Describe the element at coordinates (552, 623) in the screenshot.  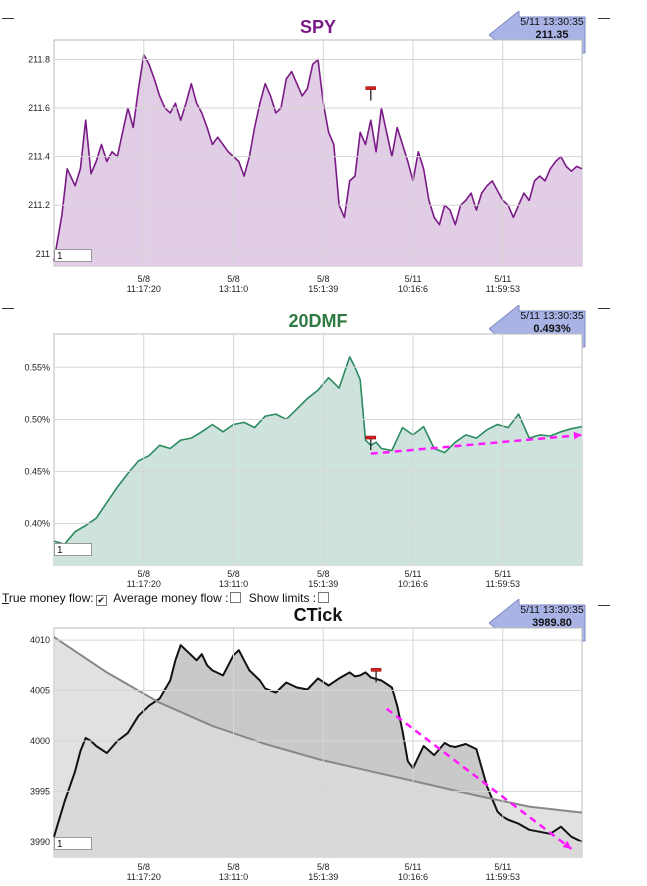
I see `badge-value: 3989.80` at that location.